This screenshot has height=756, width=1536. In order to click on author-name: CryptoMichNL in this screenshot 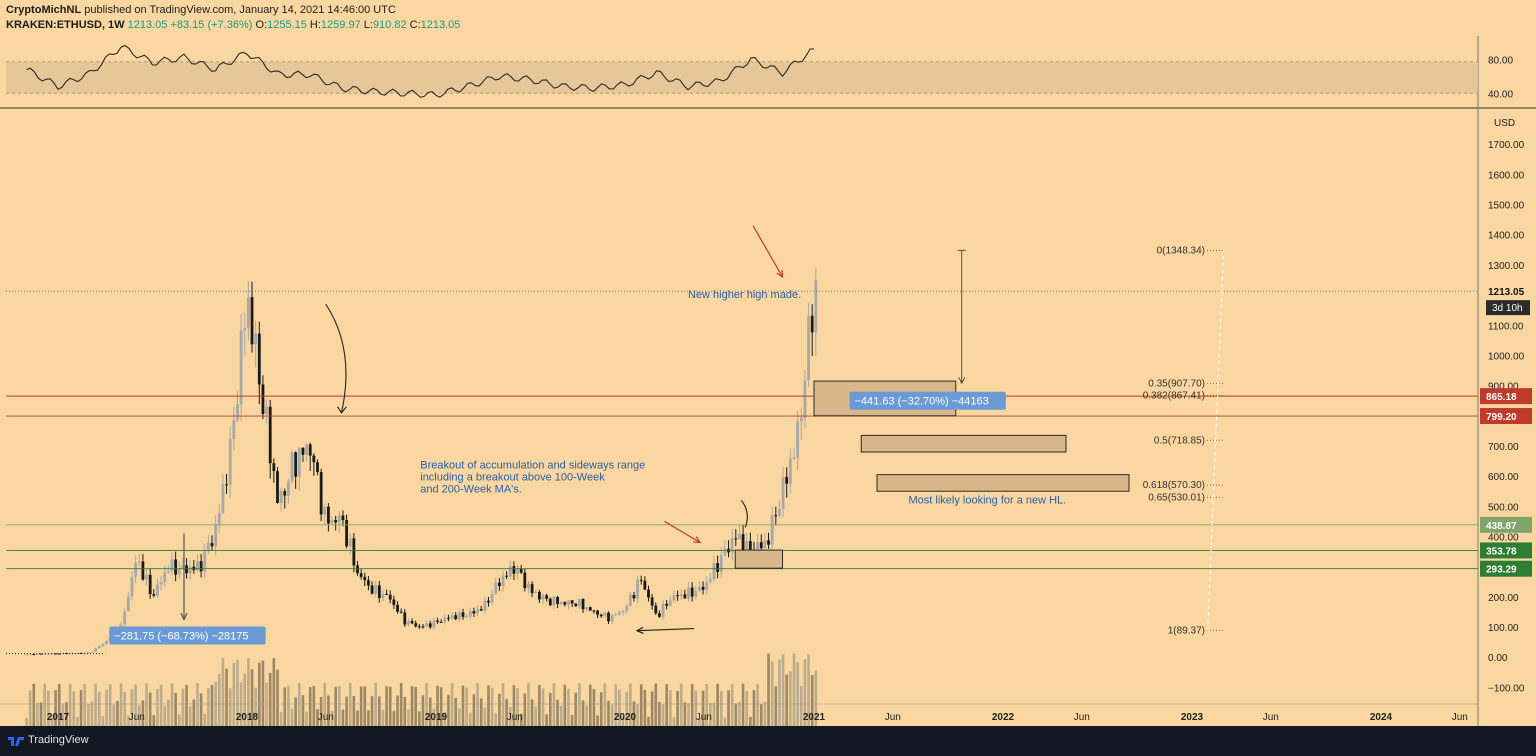, I will do `click(44, 10)`.